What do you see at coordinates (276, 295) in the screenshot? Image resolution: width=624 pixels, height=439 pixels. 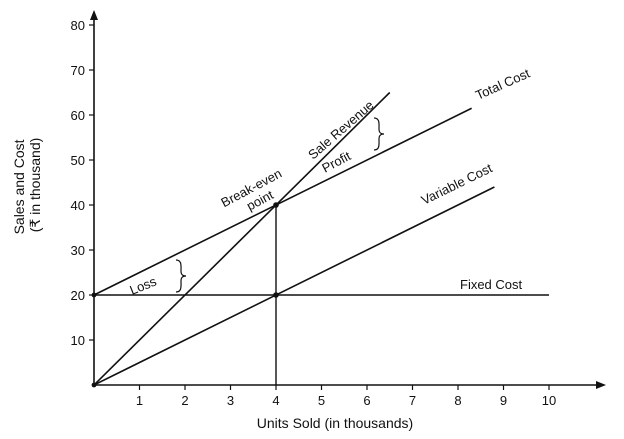 I see `fixed-variable-intersection-point` at bounding box center [276, 295].